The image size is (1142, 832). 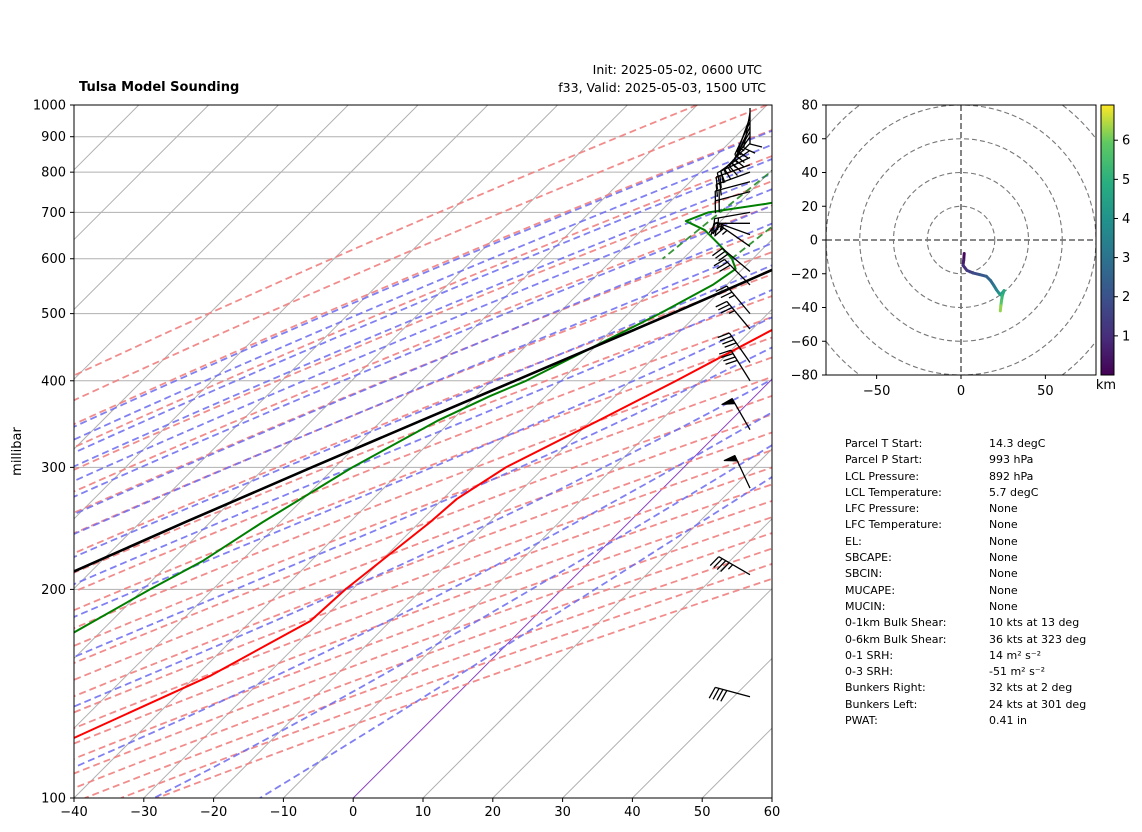 I want to click on hodo-y-tick-label: 0, so click(x=814, y=241).